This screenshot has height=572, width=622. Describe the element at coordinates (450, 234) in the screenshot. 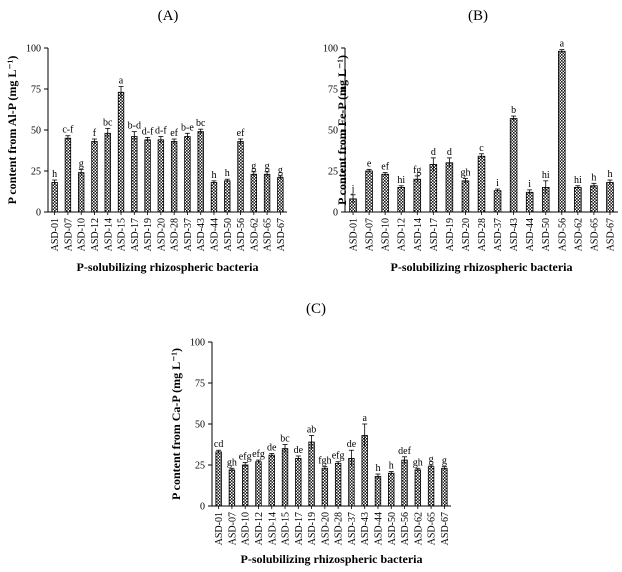

I see `x-tick-label: ASD-19` at that location.